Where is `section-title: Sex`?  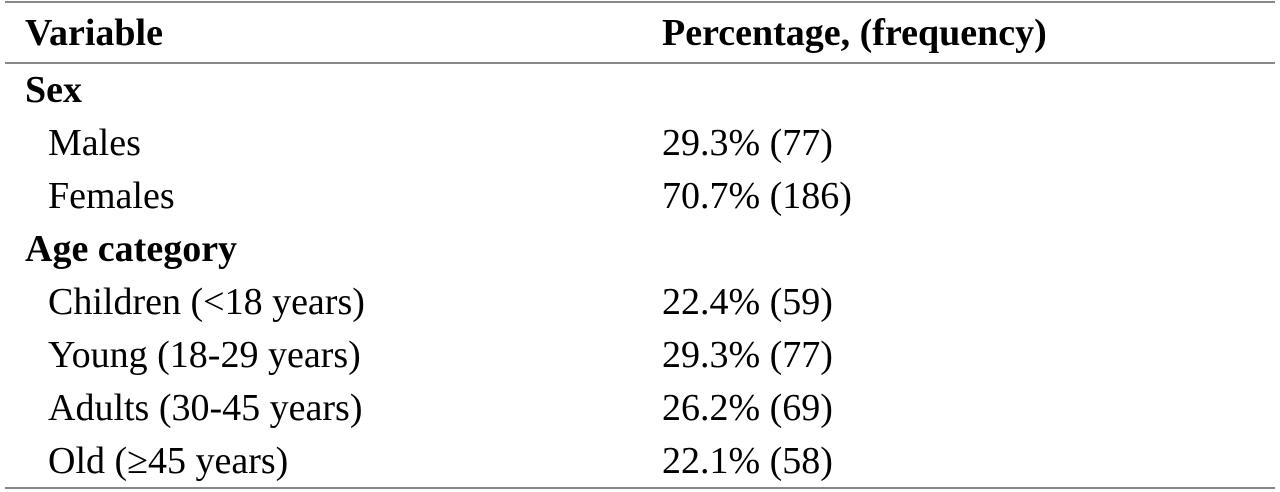 section-title: Sex is located at coordinates (53, 89).